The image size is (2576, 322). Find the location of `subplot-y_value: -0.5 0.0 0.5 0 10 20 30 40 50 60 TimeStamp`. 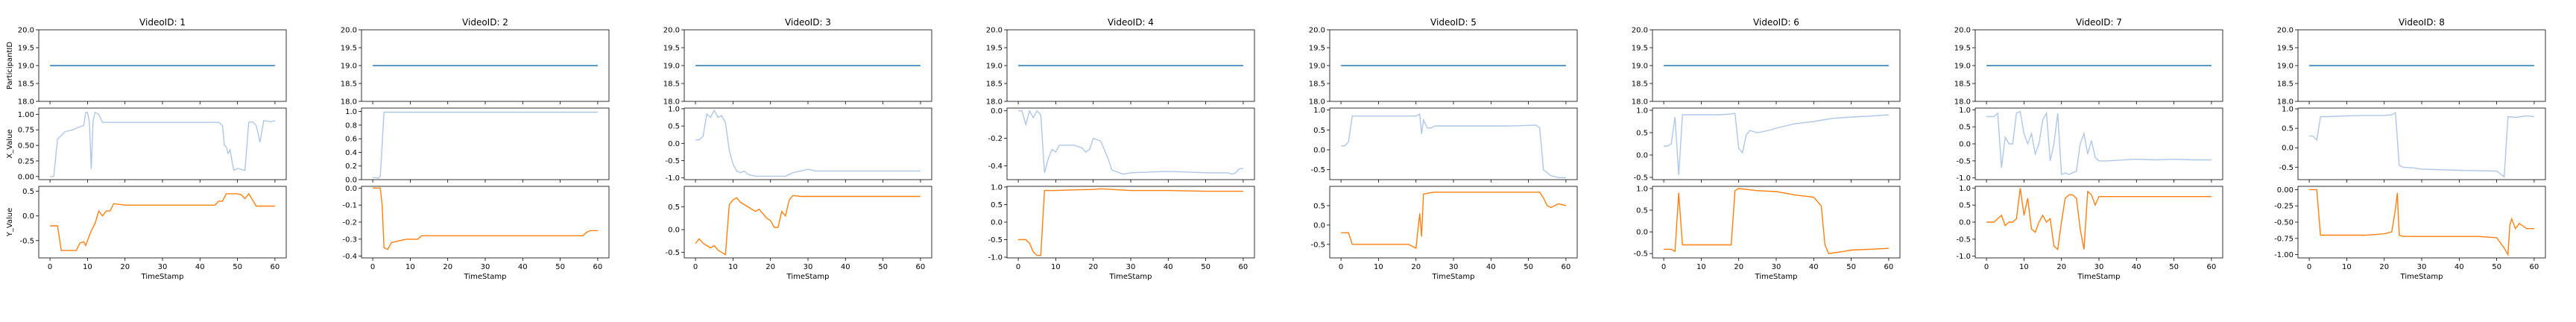

subplot-y_value: -0.5 0.0 0.5 0 10 20 30 40 50 60 TimeStamp is located at coordinates (1444, 233).